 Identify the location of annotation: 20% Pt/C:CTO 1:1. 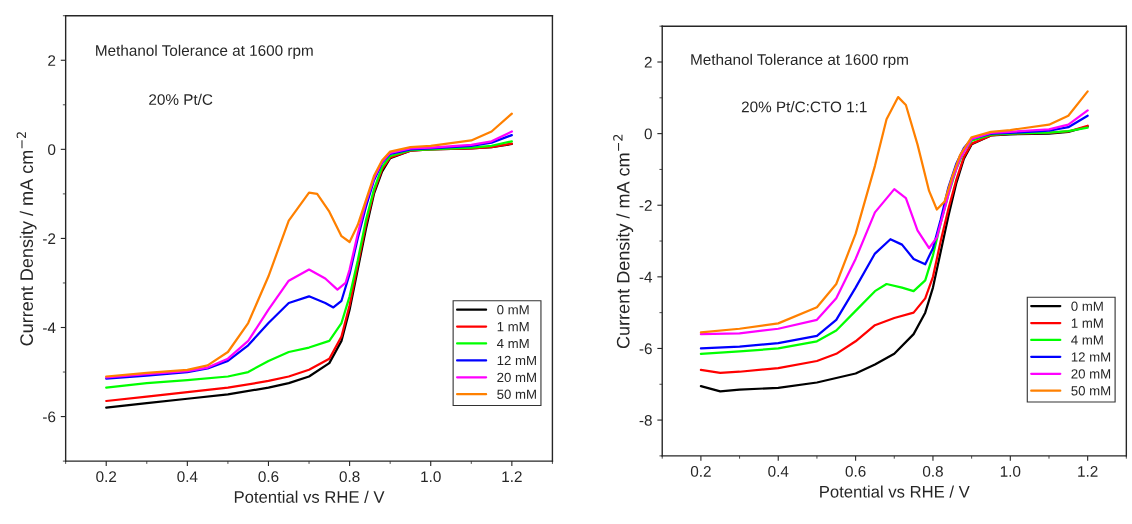
(804, 107).